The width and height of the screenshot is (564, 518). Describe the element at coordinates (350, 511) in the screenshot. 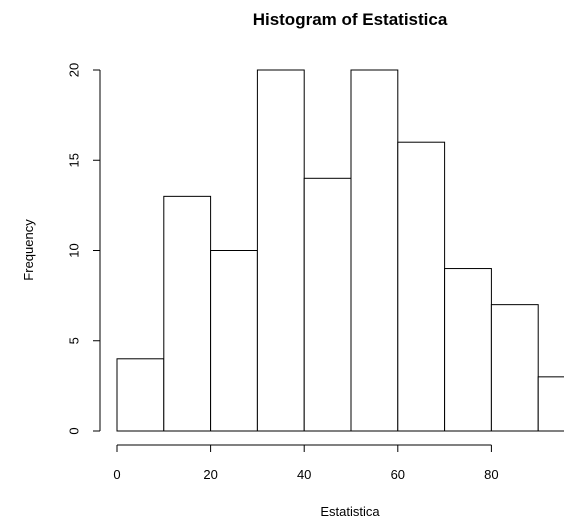

I see `x-axis-label: Estatistica` at that location.